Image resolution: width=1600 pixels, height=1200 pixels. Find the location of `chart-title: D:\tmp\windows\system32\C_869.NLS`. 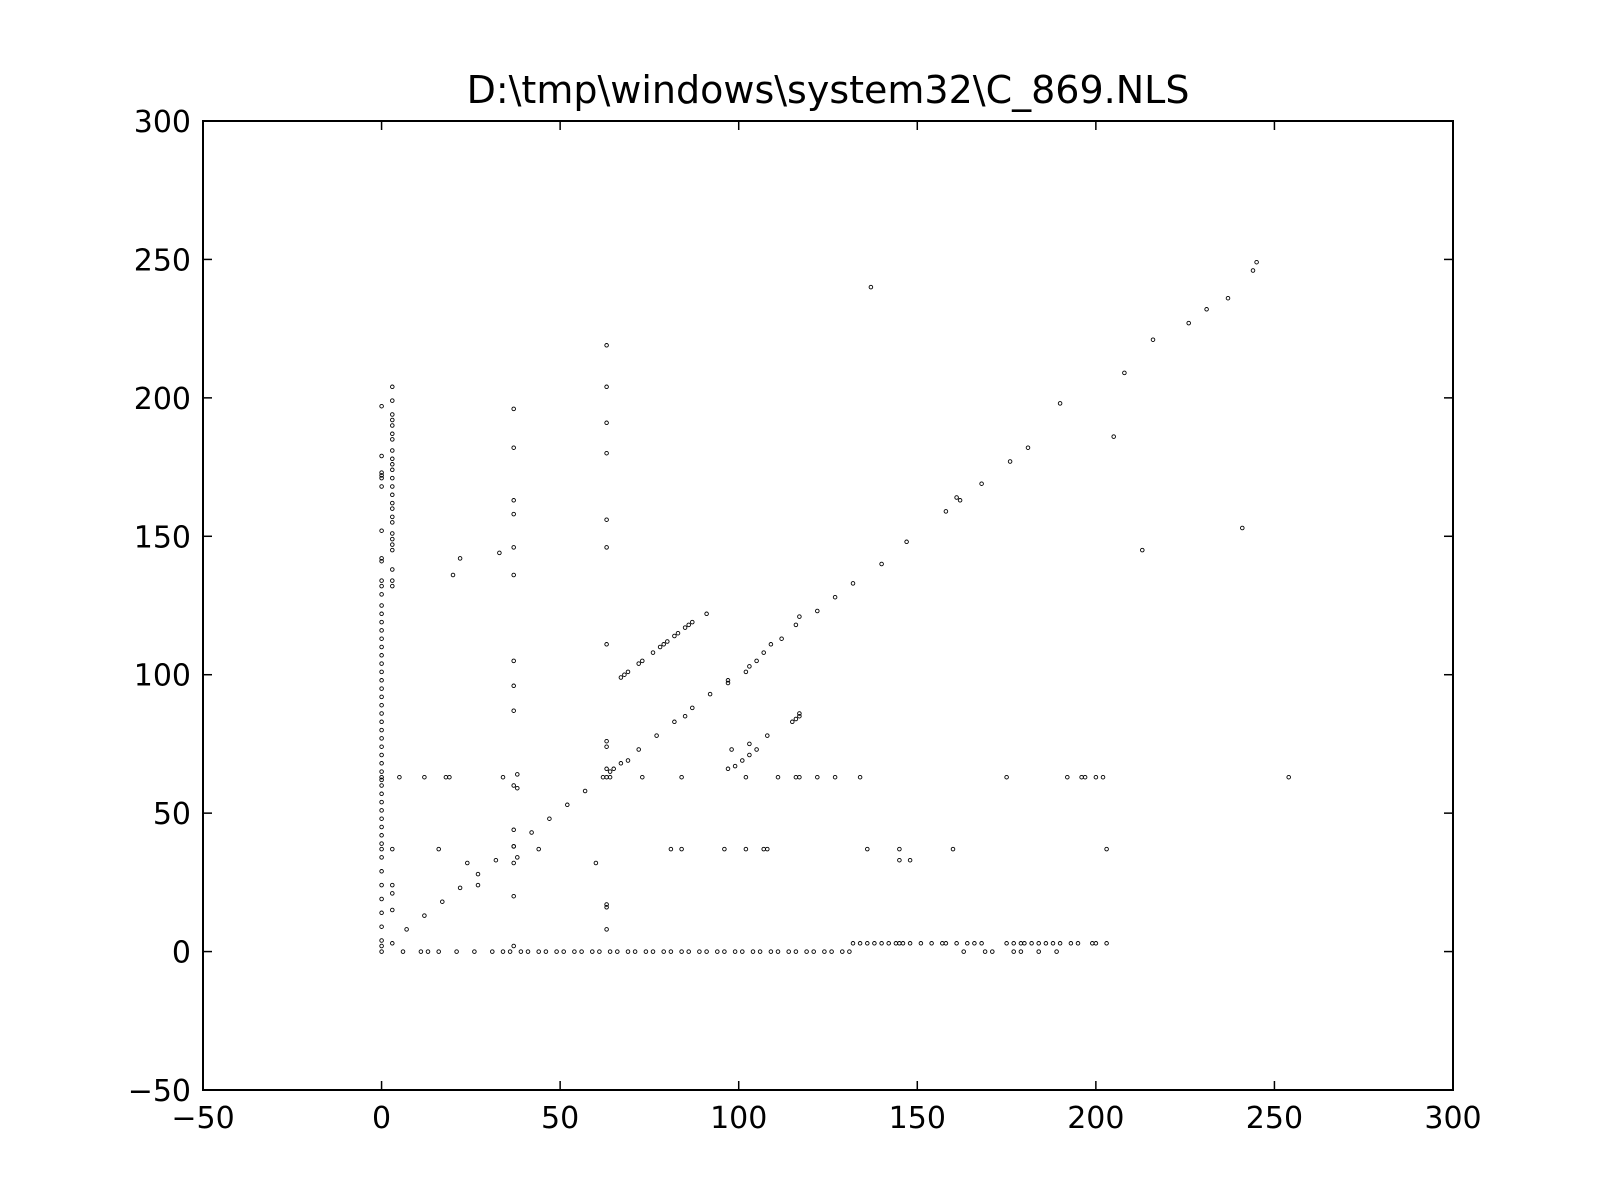

chart-title: D:\tmp\windows\system32\C_869.NLS is located at coordinates (828, 90).